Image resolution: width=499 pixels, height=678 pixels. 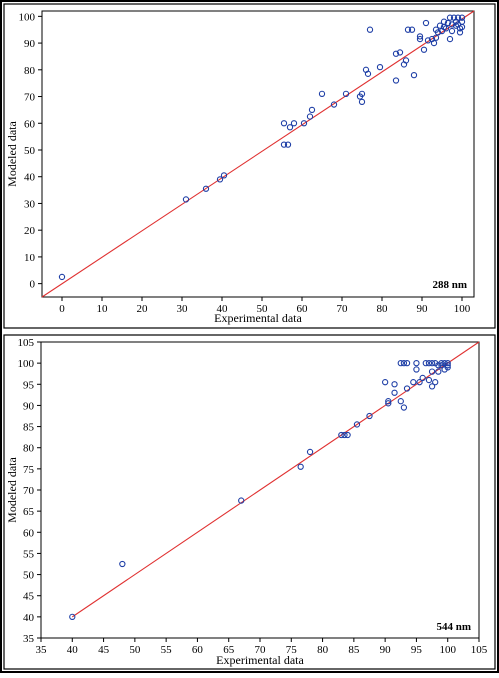 What do you see at coordinates (26, 343) in the screenshot?
I see `y-tick-label: 105` at bounding box center [26, 343].